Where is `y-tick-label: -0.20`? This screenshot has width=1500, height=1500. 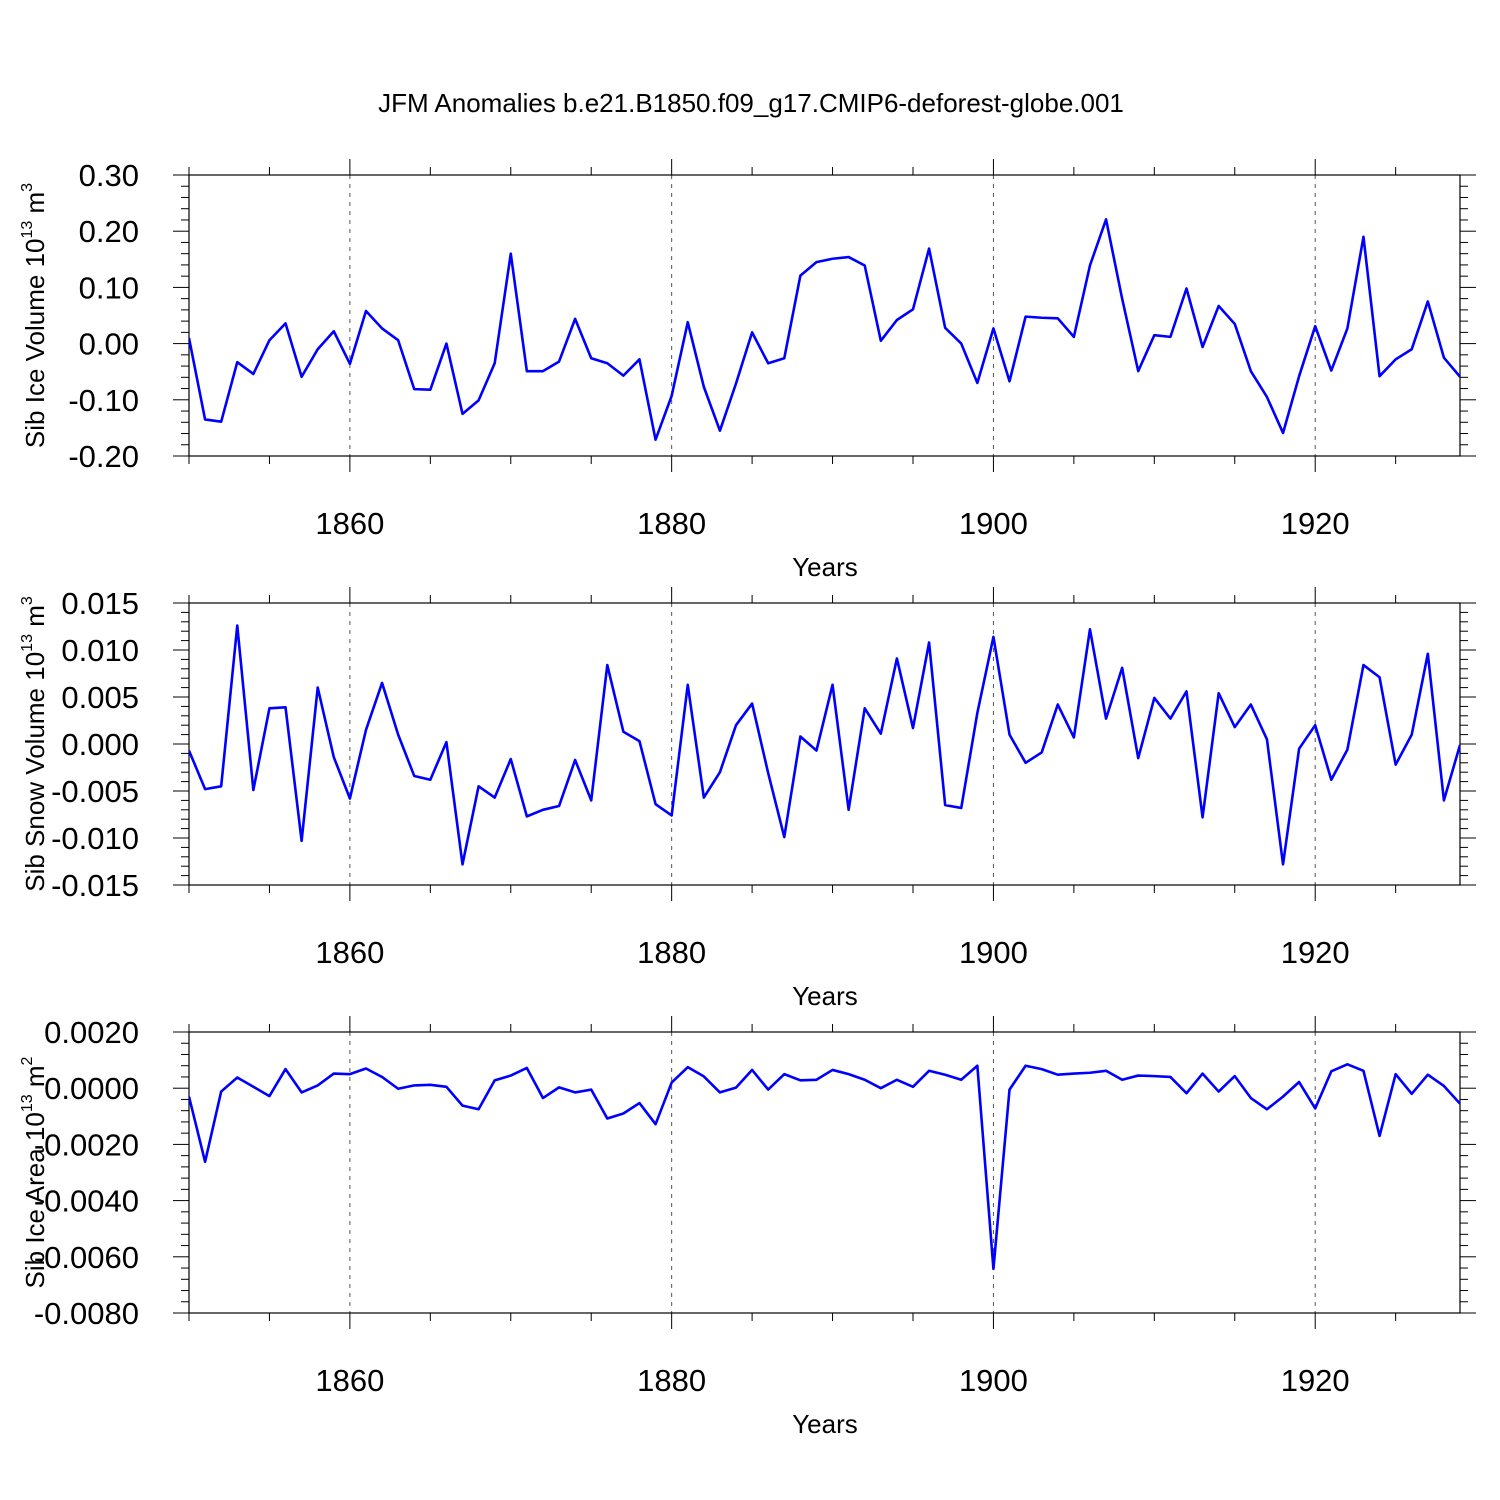 y-tick-label: -0.20 is located at coordinates (103, 456).